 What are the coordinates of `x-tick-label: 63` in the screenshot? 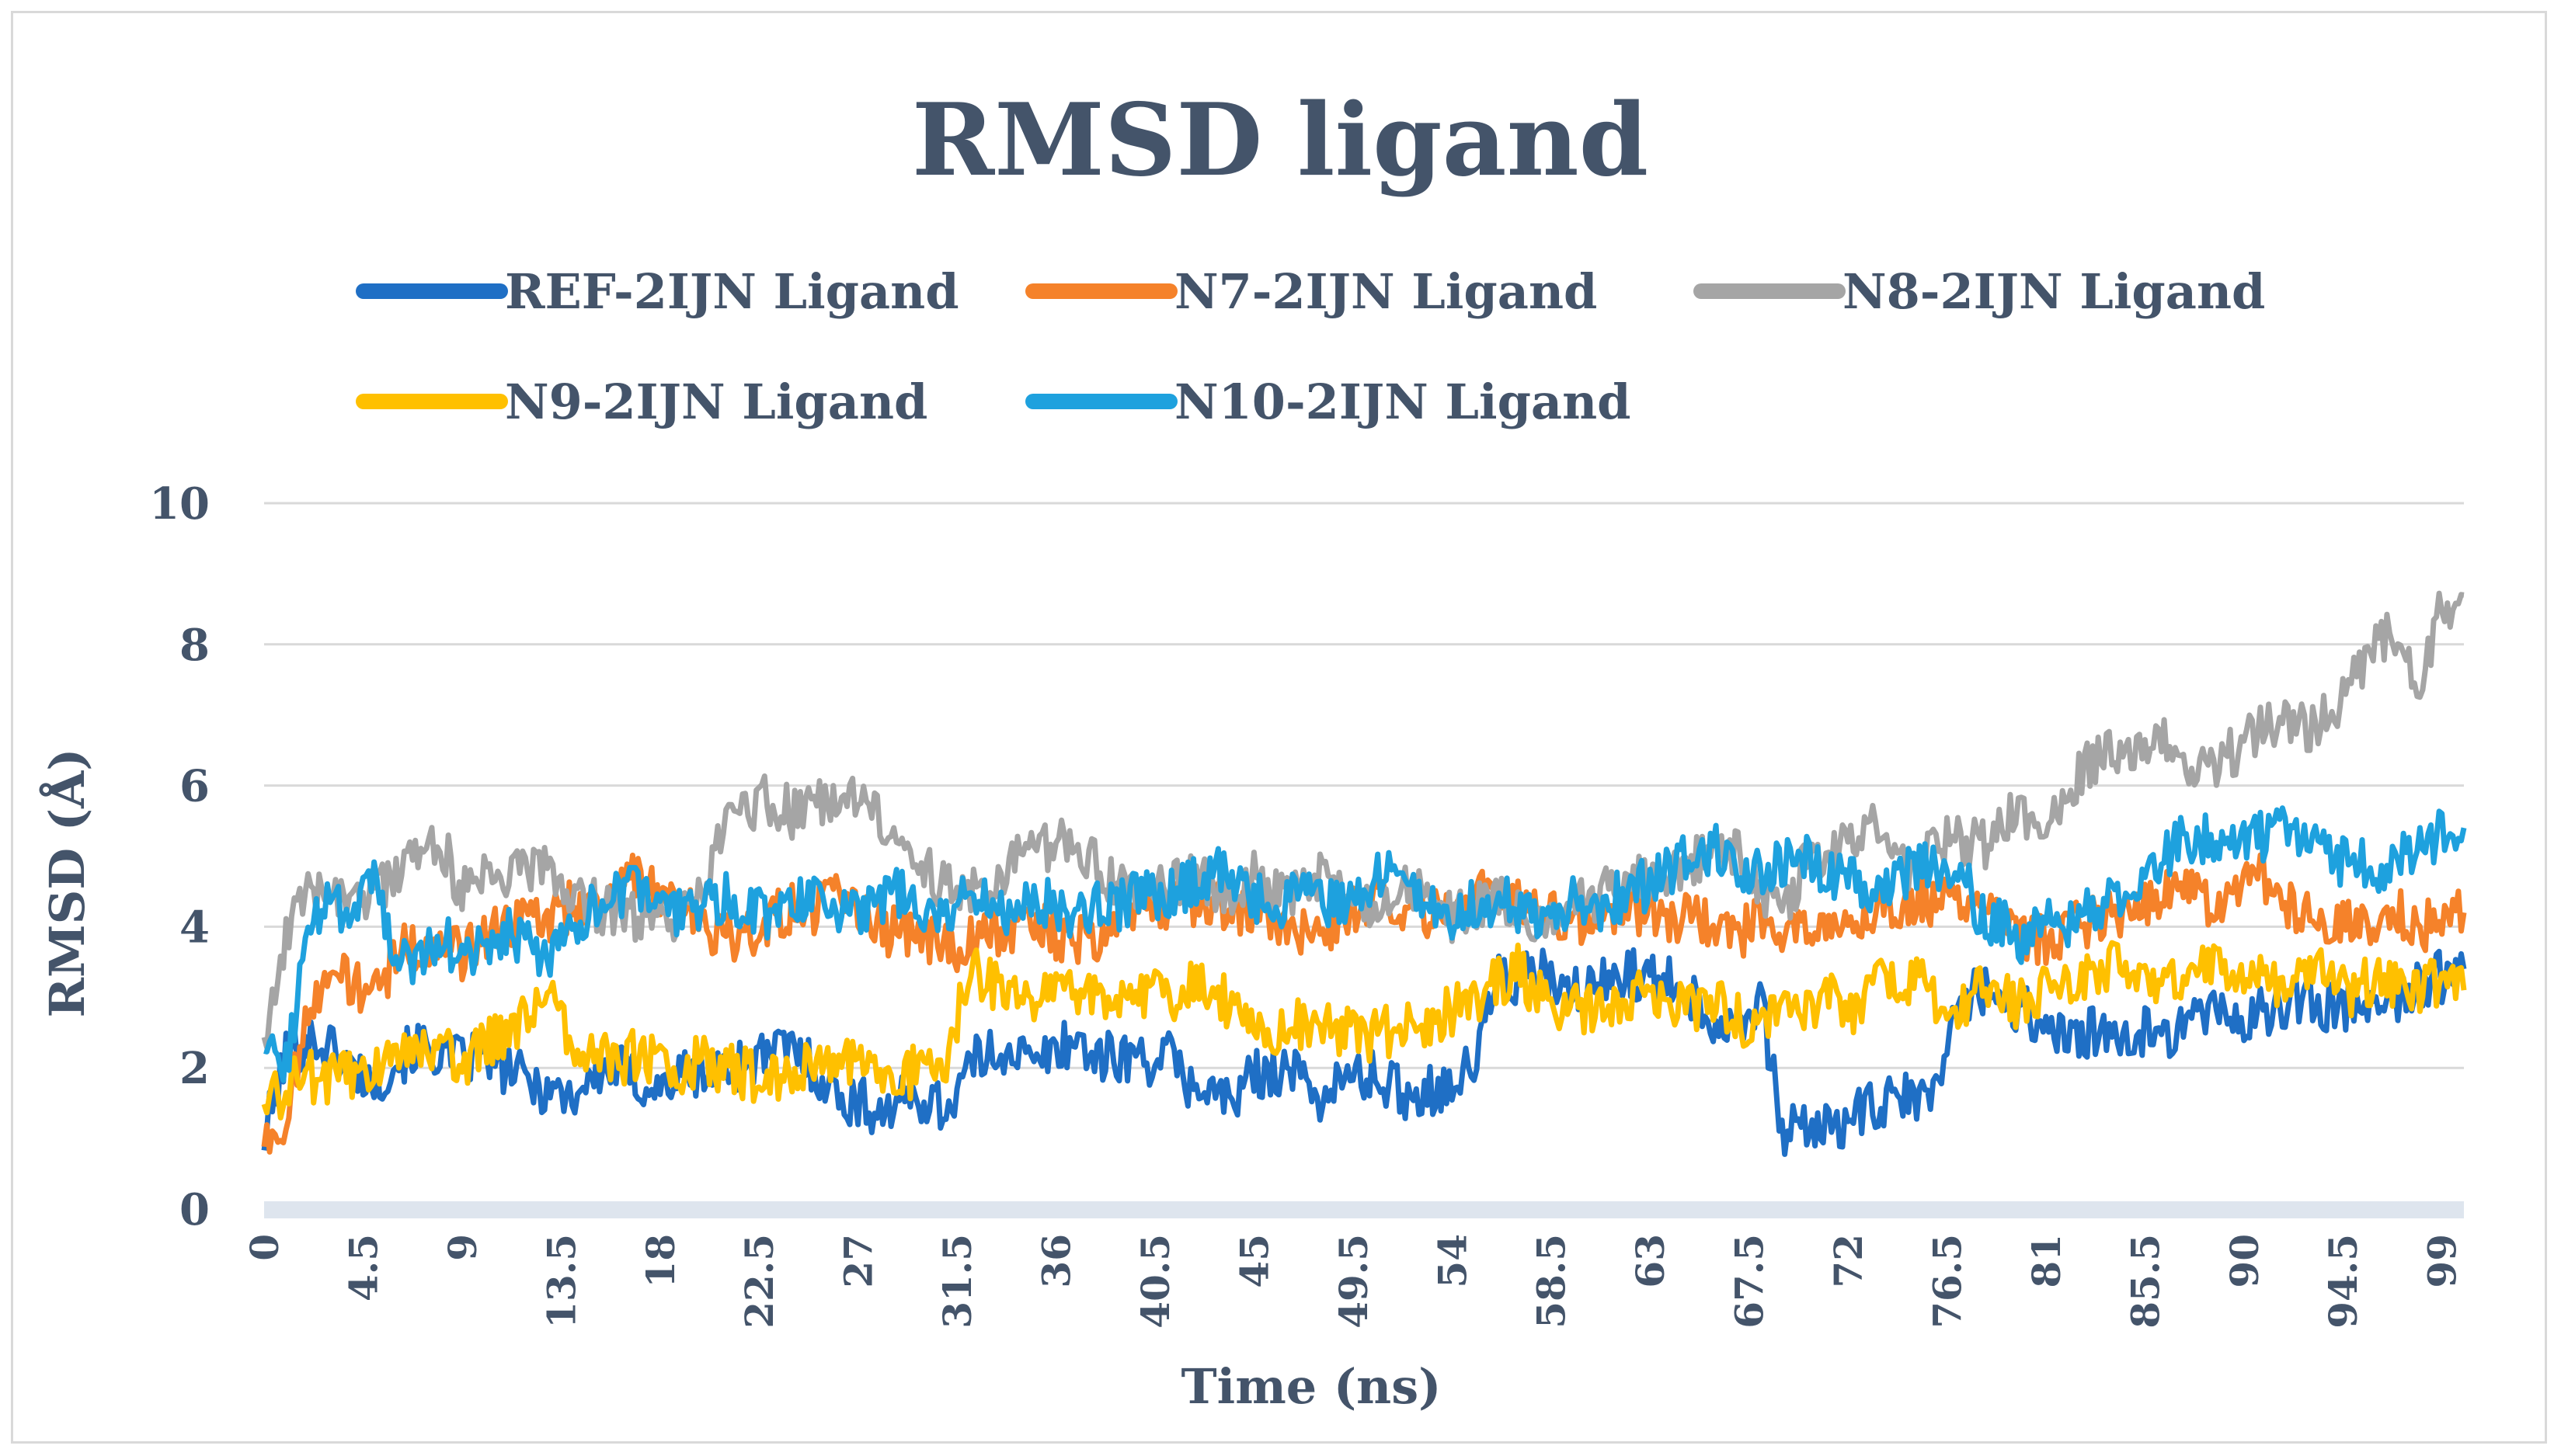 It's located at (1650, 1261).